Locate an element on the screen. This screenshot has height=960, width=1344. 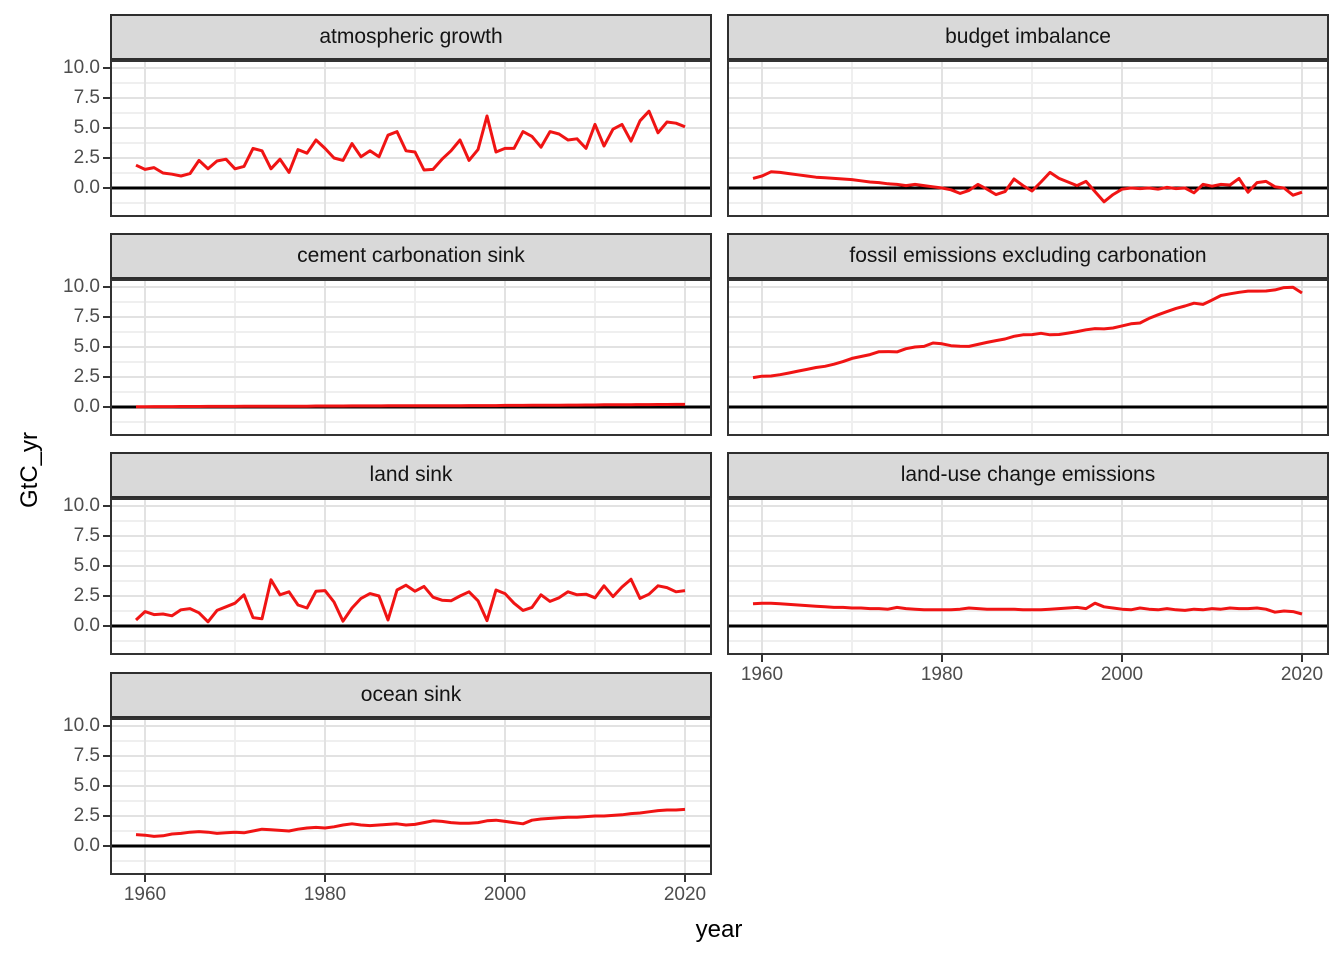
facet-panel-land-sink is located at coordinates (411, 576).